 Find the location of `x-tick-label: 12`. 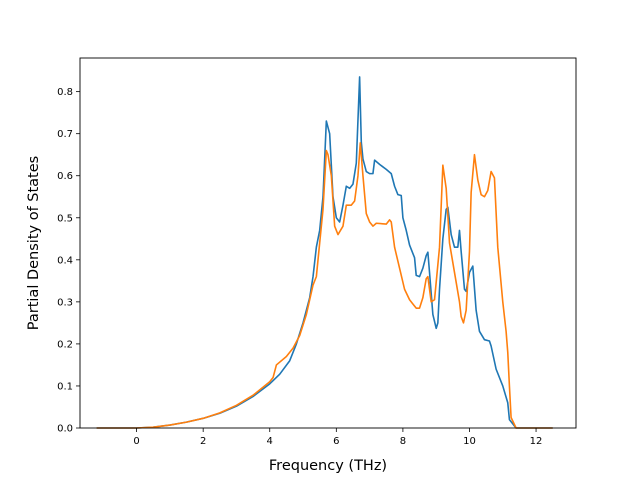

x-tick-label: 12 is located at coordinates (536, 441).